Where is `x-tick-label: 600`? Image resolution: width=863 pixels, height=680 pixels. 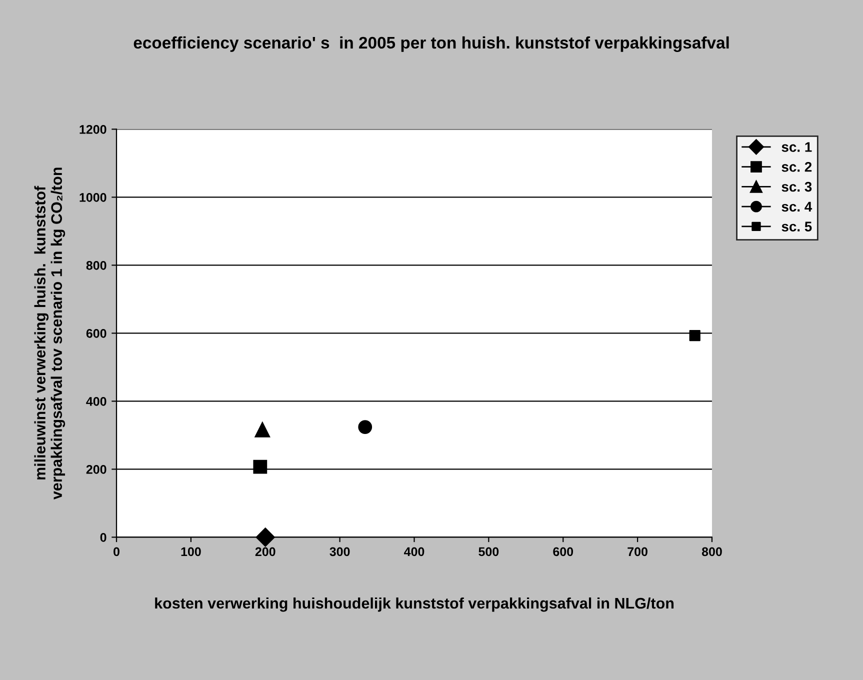 x-tick-label: 600 is located at coordinates (563, 551).